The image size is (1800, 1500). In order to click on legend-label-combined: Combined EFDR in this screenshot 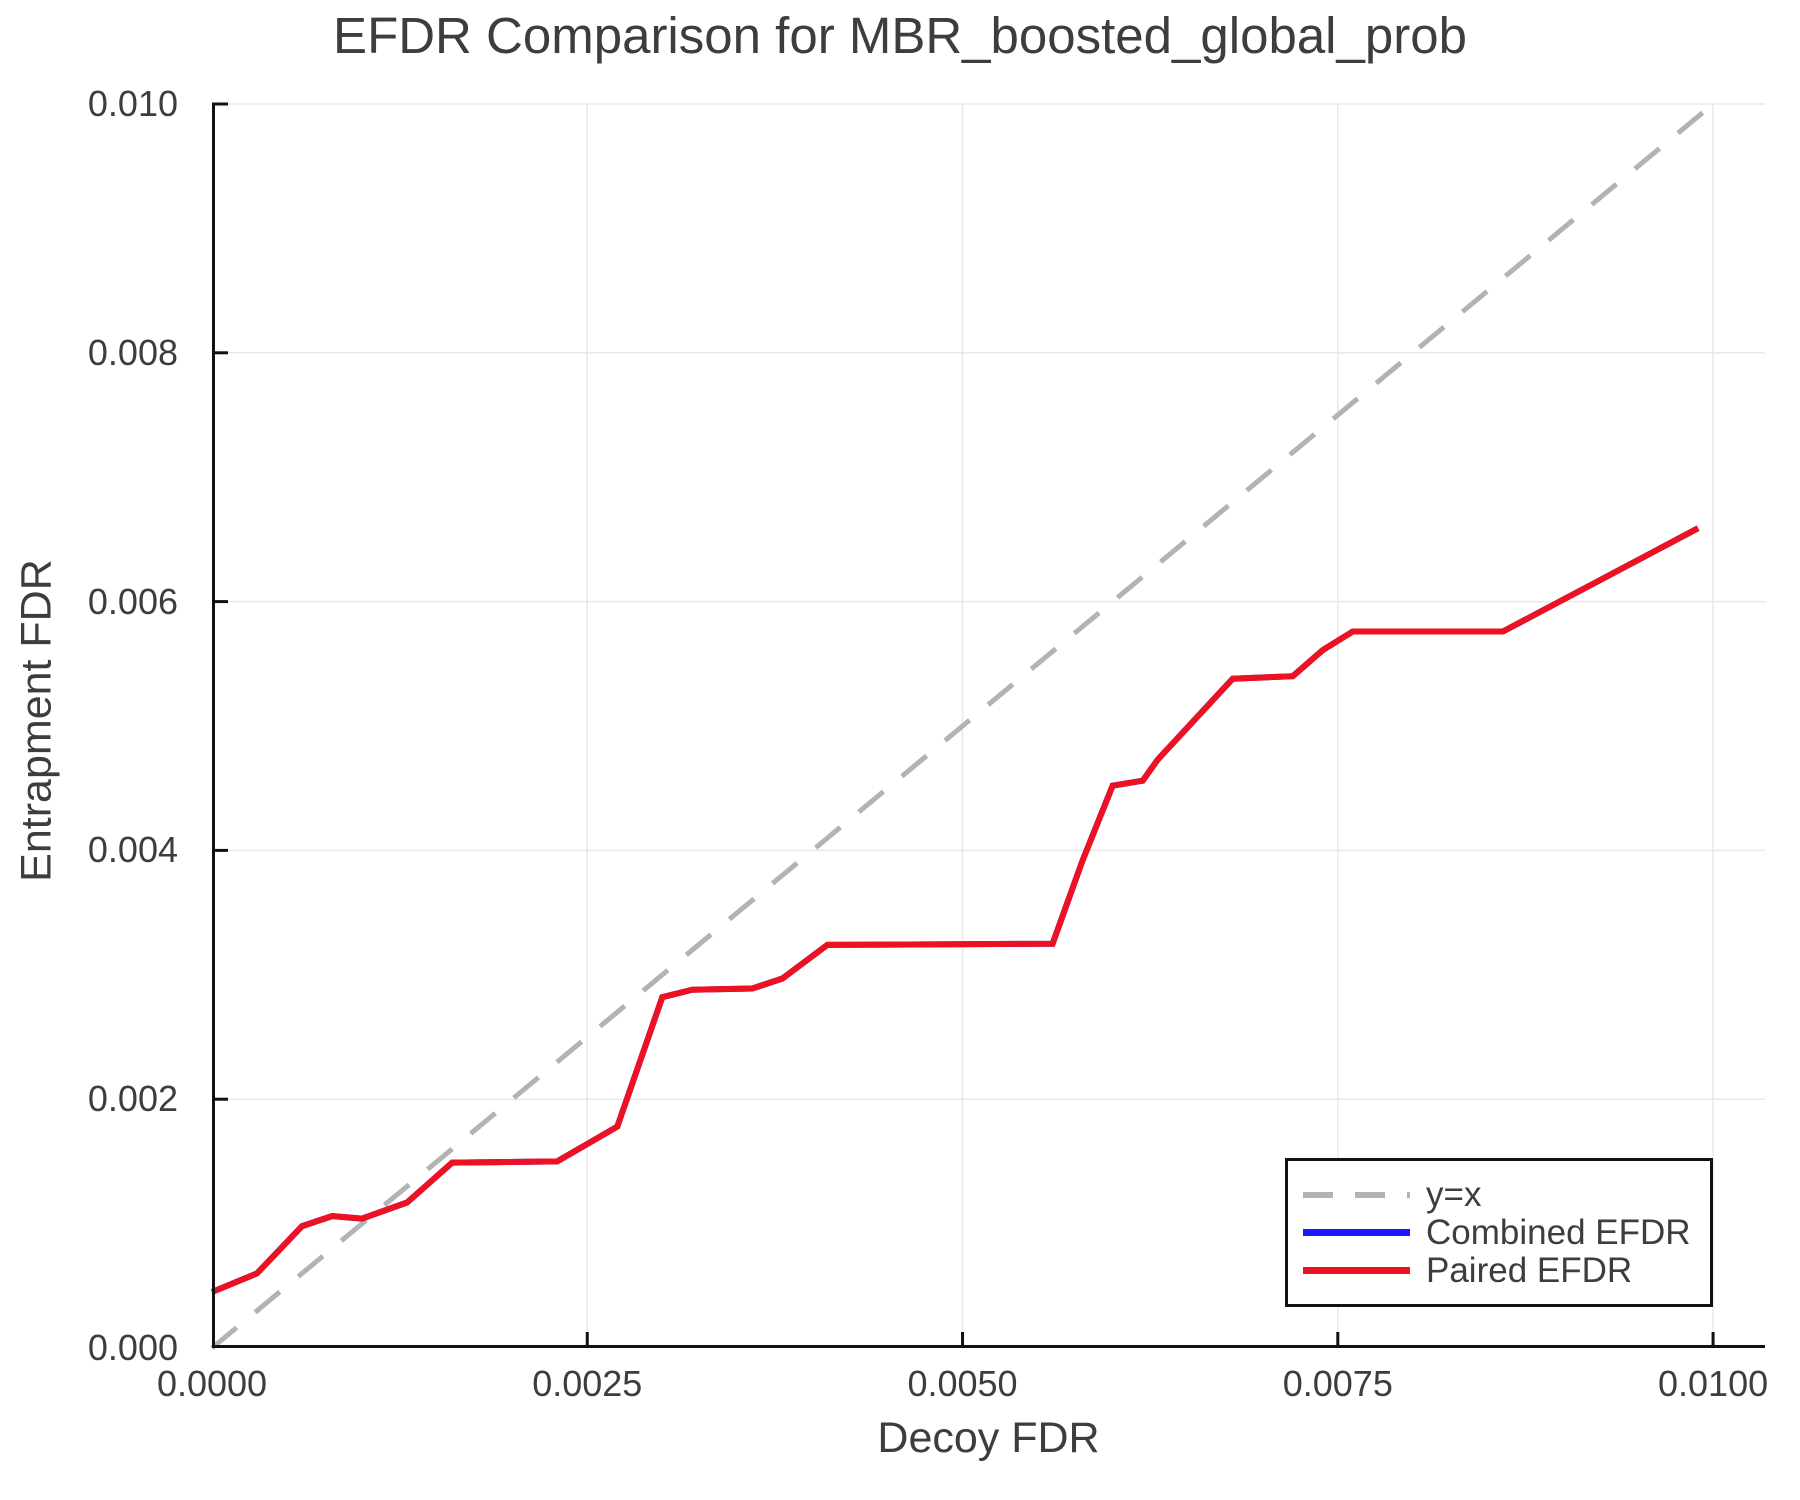, I will do `click(1558, 1232)`.